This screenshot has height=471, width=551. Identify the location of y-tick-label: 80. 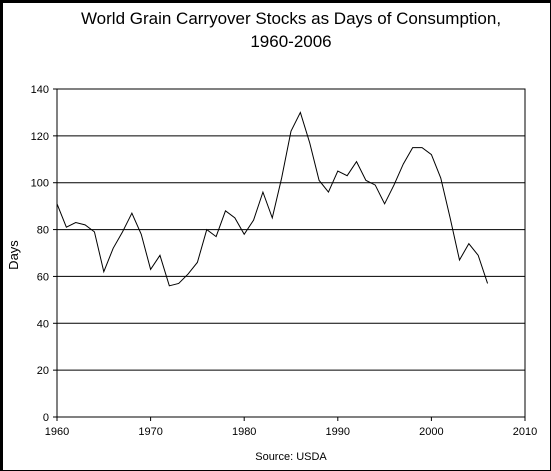
(43, 231).